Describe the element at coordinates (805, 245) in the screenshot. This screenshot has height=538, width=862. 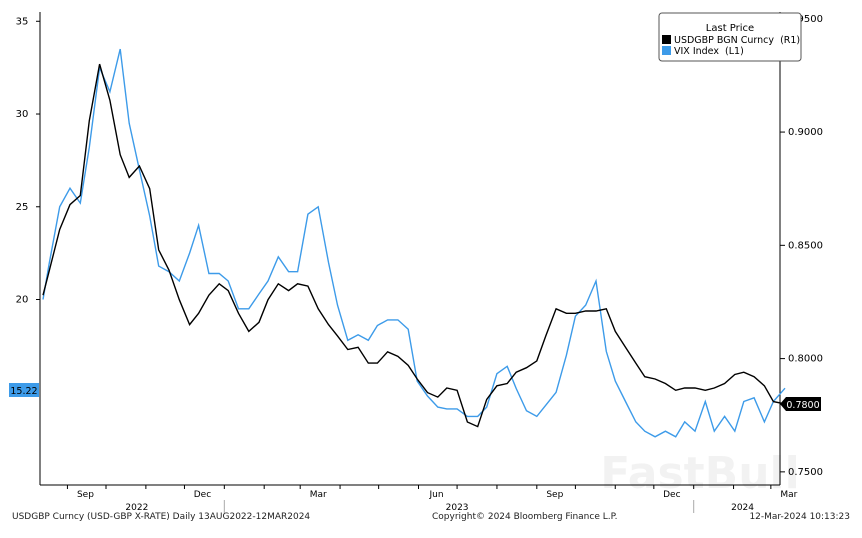
I see `right-tick-label: 0.8500` at that location.